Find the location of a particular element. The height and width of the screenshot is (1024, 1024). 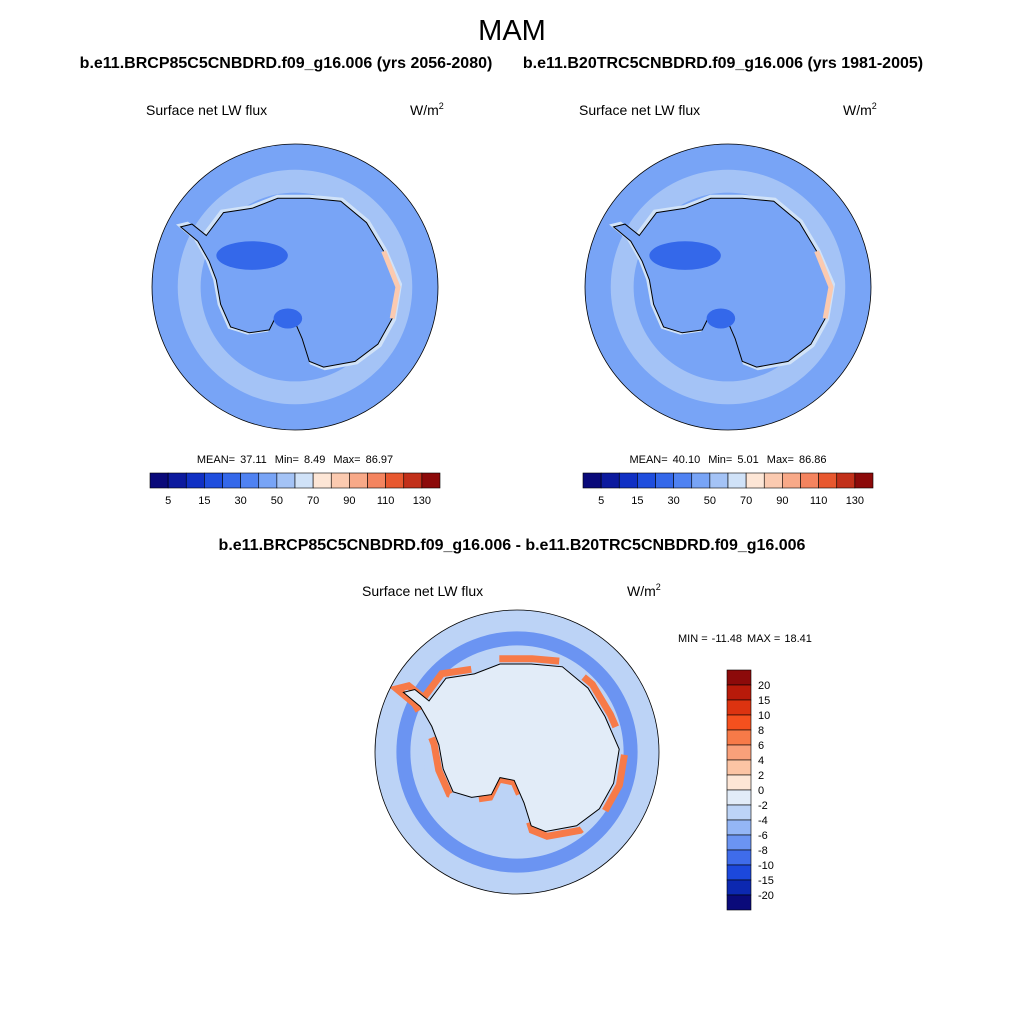

stats: MEAN= 40.10 Min= 5.01 Max= 86.86 is located at coordinates (727, 460).